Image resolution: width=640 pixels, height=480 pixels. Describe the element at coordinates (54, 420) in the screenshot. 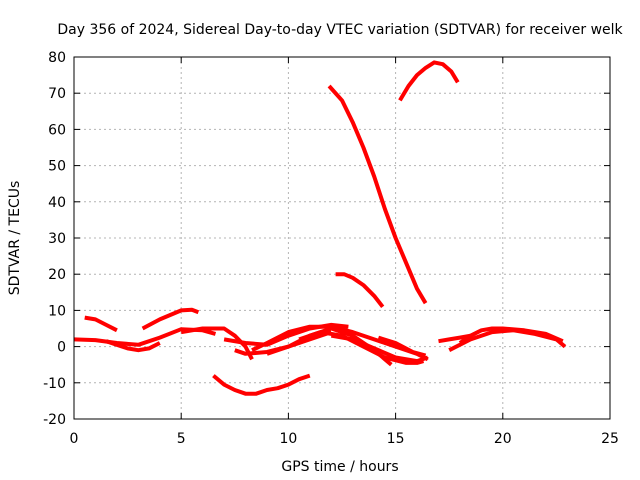

I see `y-tick-label: -20` at that location.